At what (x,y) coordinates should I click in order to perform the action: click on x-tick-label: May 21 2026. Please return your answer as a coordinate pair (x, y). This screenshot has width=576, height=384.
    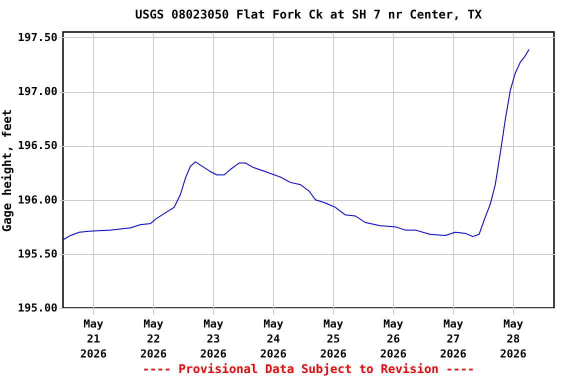
    Looking at the image, I should click on (94, 339).